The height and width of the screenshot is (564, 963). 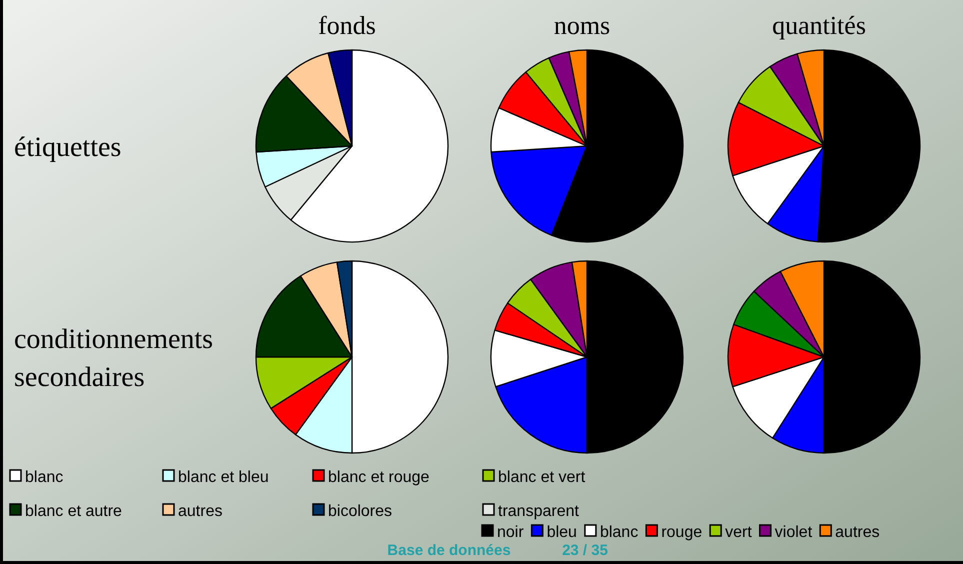 I want to click on legend-label: blanc et vert, so click(x=542, y=477).